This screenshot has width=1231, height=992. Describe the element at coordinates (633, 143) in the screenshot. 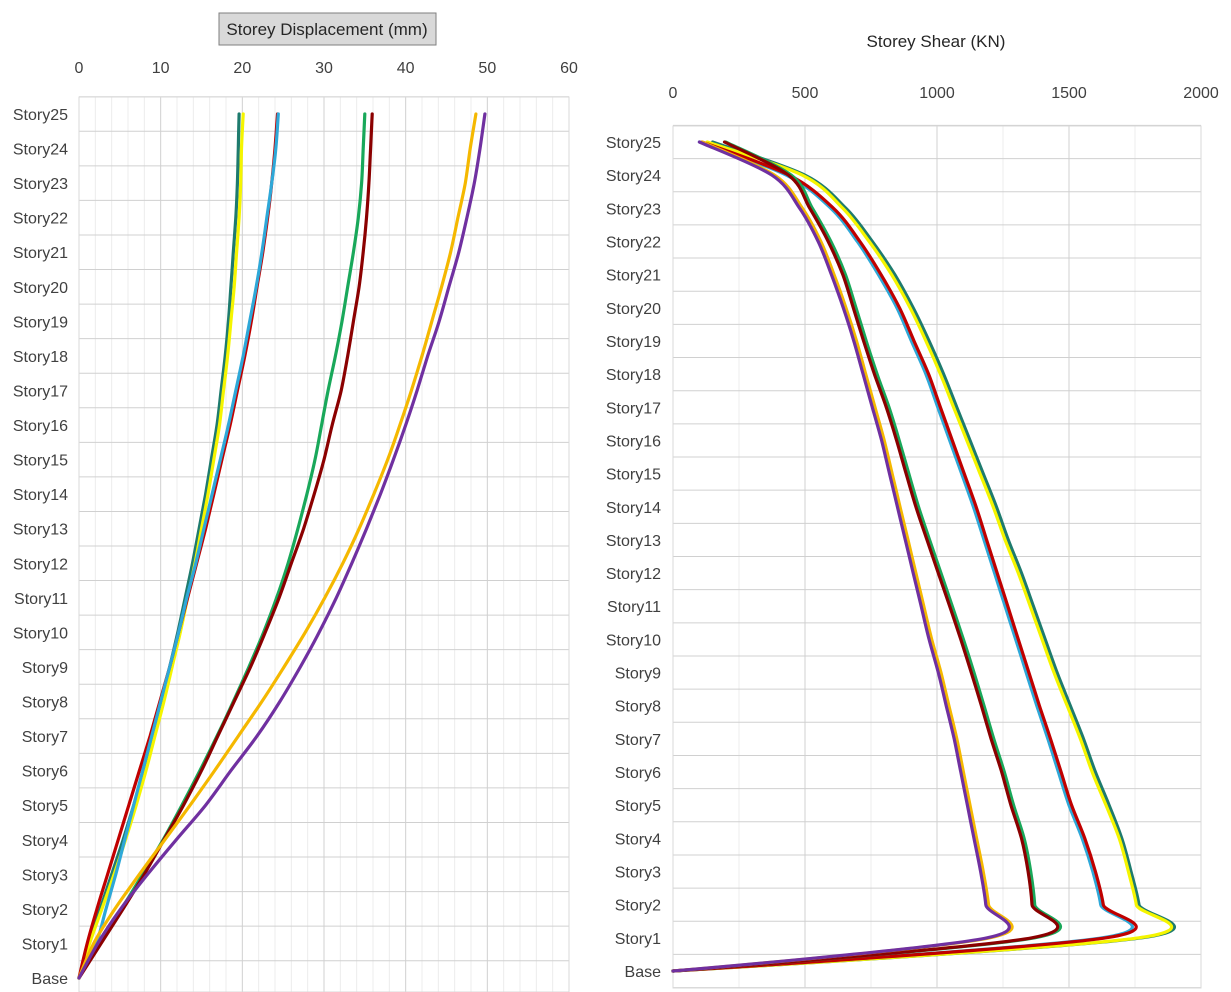

I see `shear-story-label: Story25` at that location.